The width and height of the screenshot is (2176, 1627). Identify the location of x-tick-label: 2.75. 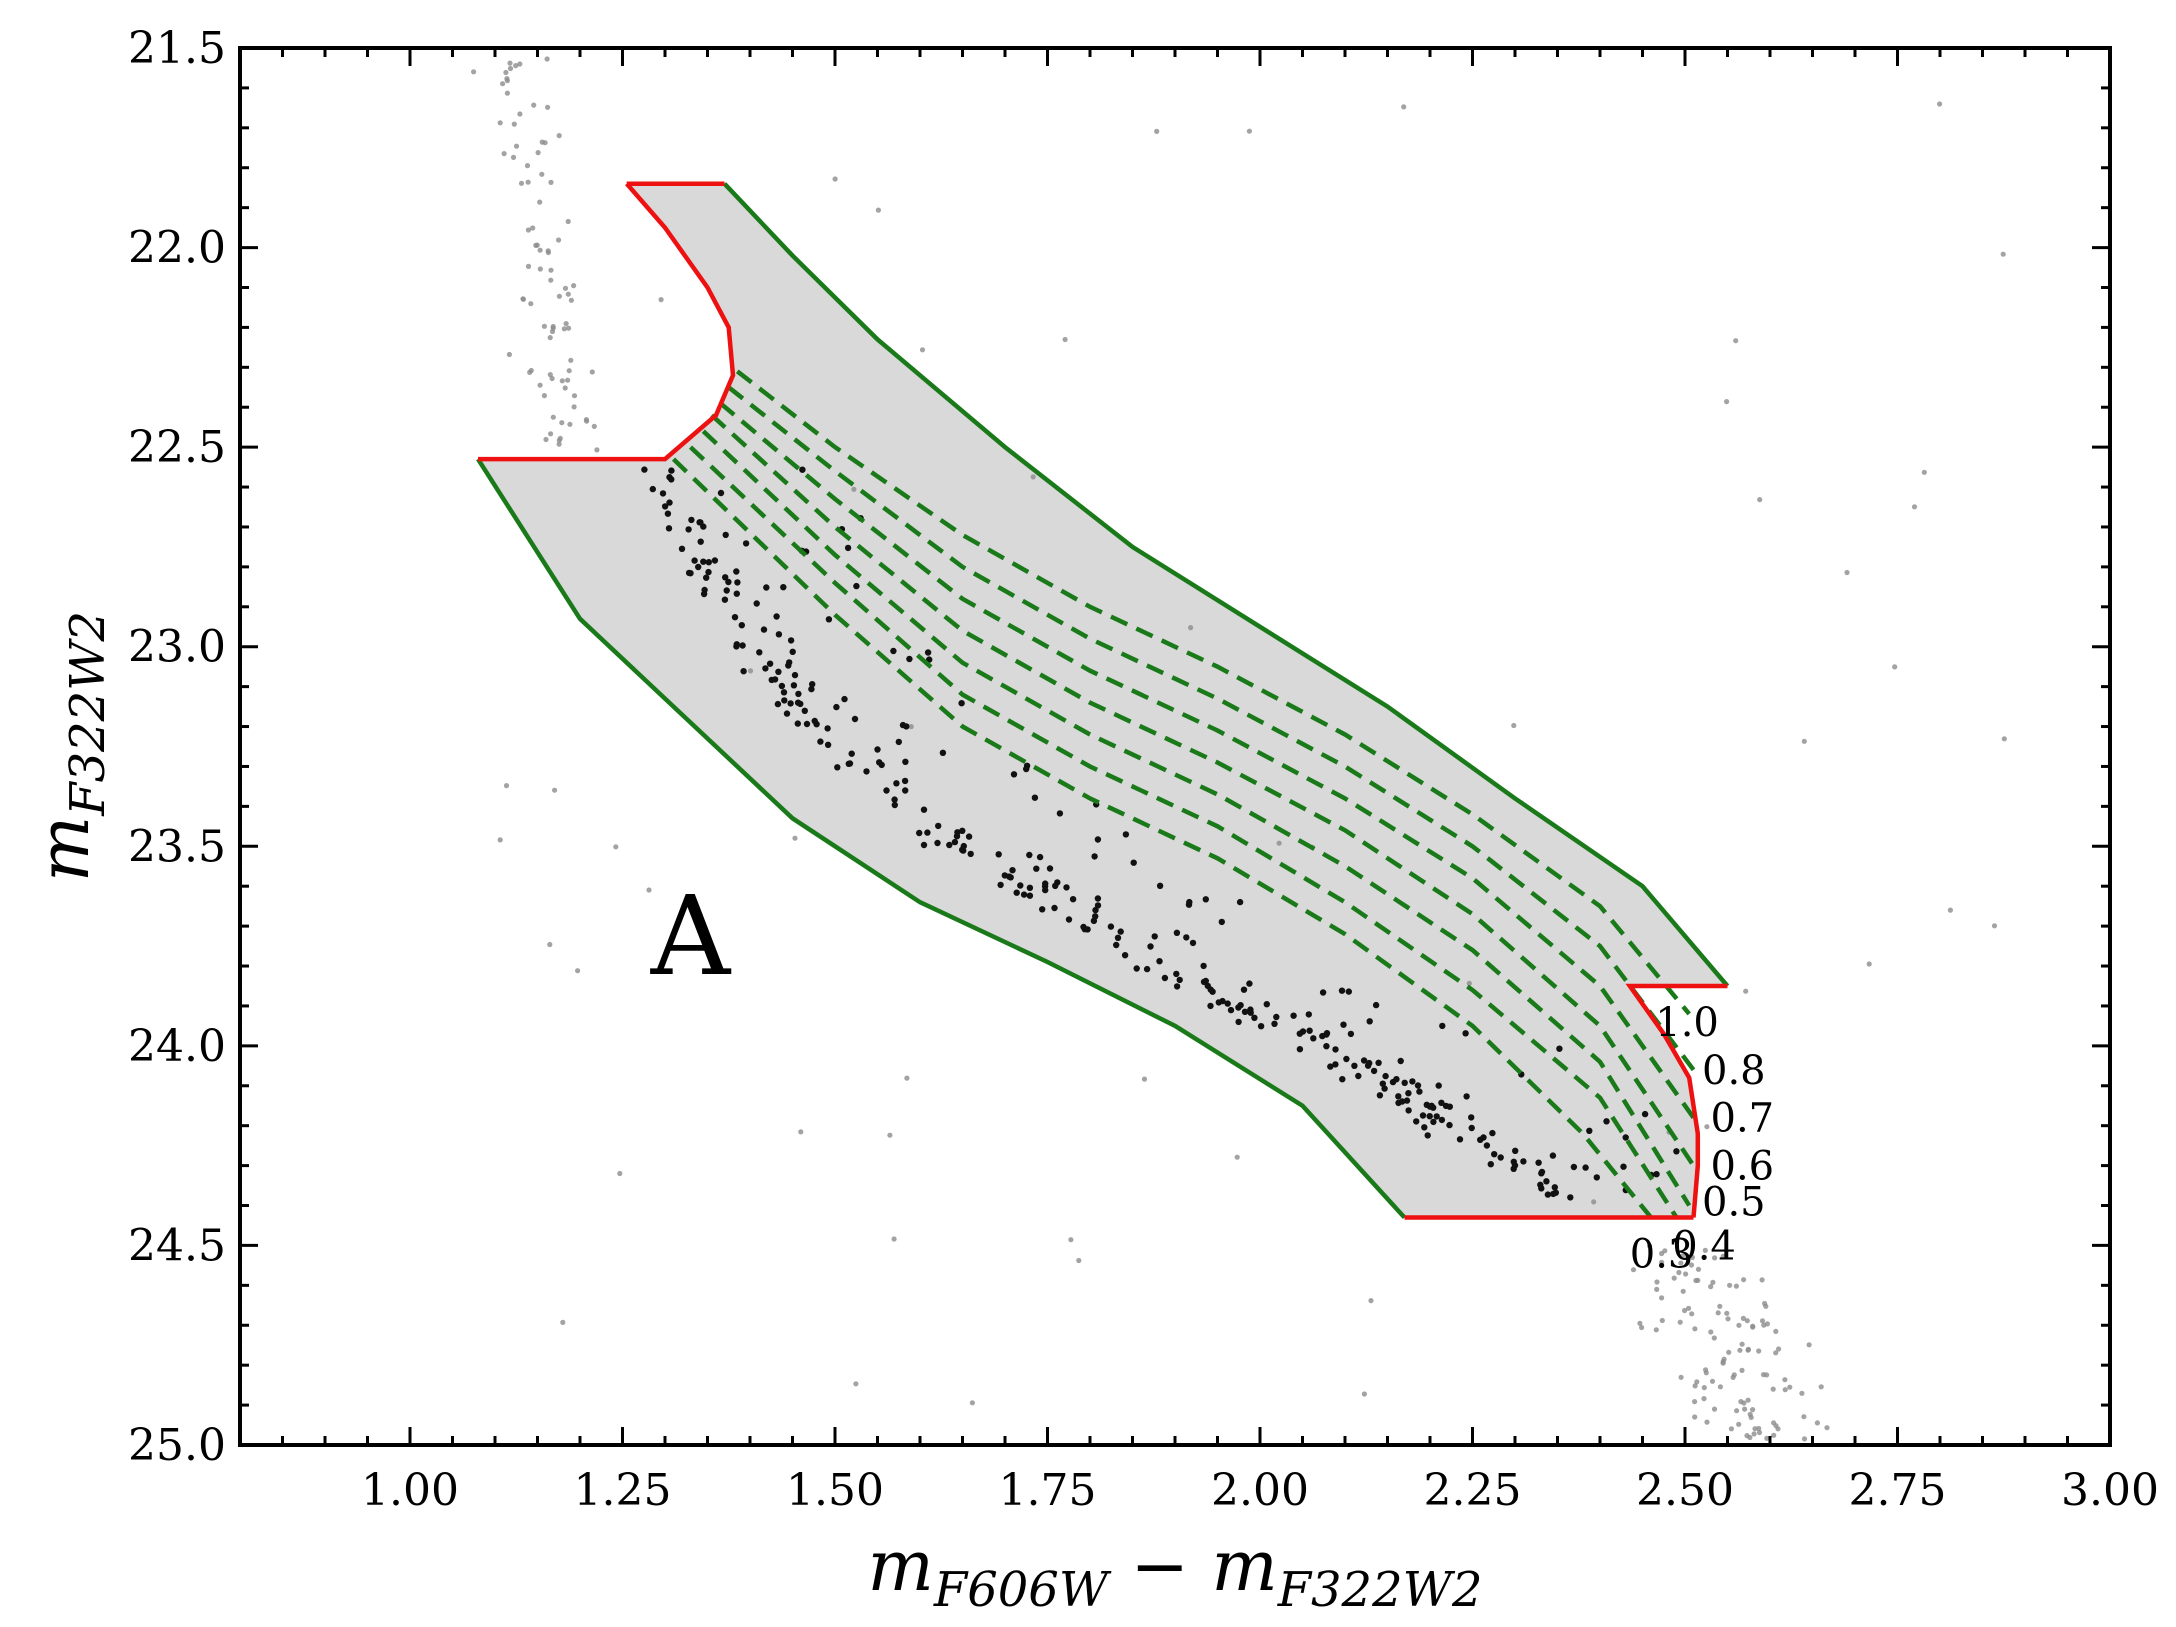
(1898, 1490).